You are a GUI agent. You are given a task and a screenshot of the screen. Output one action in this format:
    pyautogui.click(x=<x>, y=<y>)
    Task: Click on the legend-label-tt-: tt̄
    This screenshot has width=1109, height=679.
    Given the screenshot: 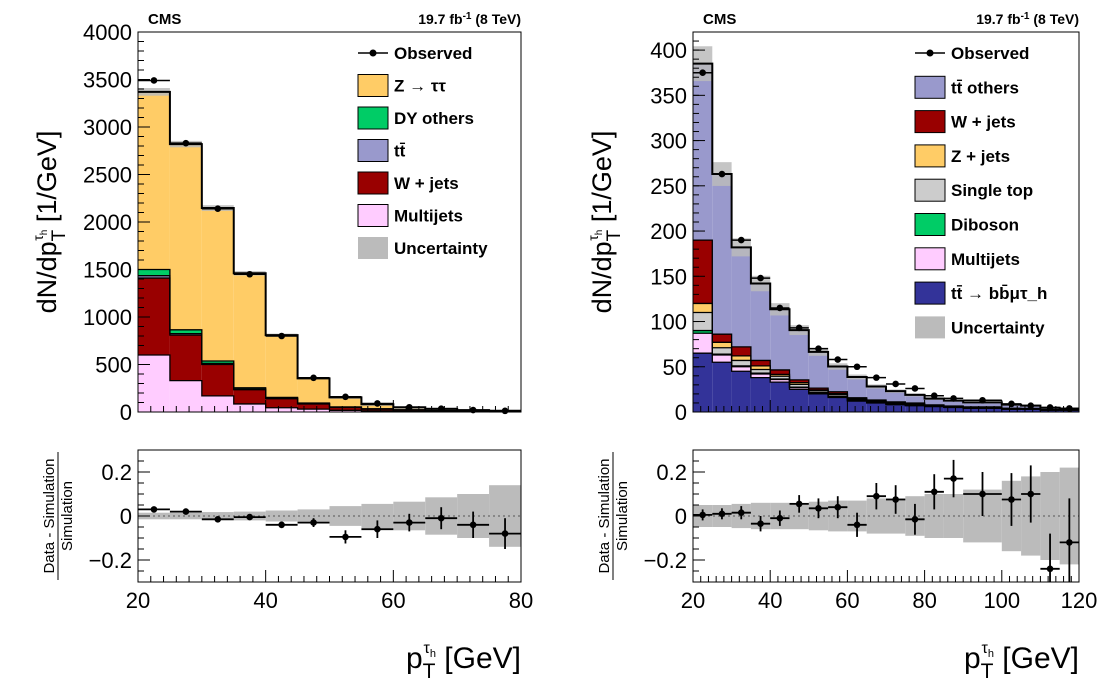 What is the action you would take?
    pyautogui.click(x=400, y=151)
    